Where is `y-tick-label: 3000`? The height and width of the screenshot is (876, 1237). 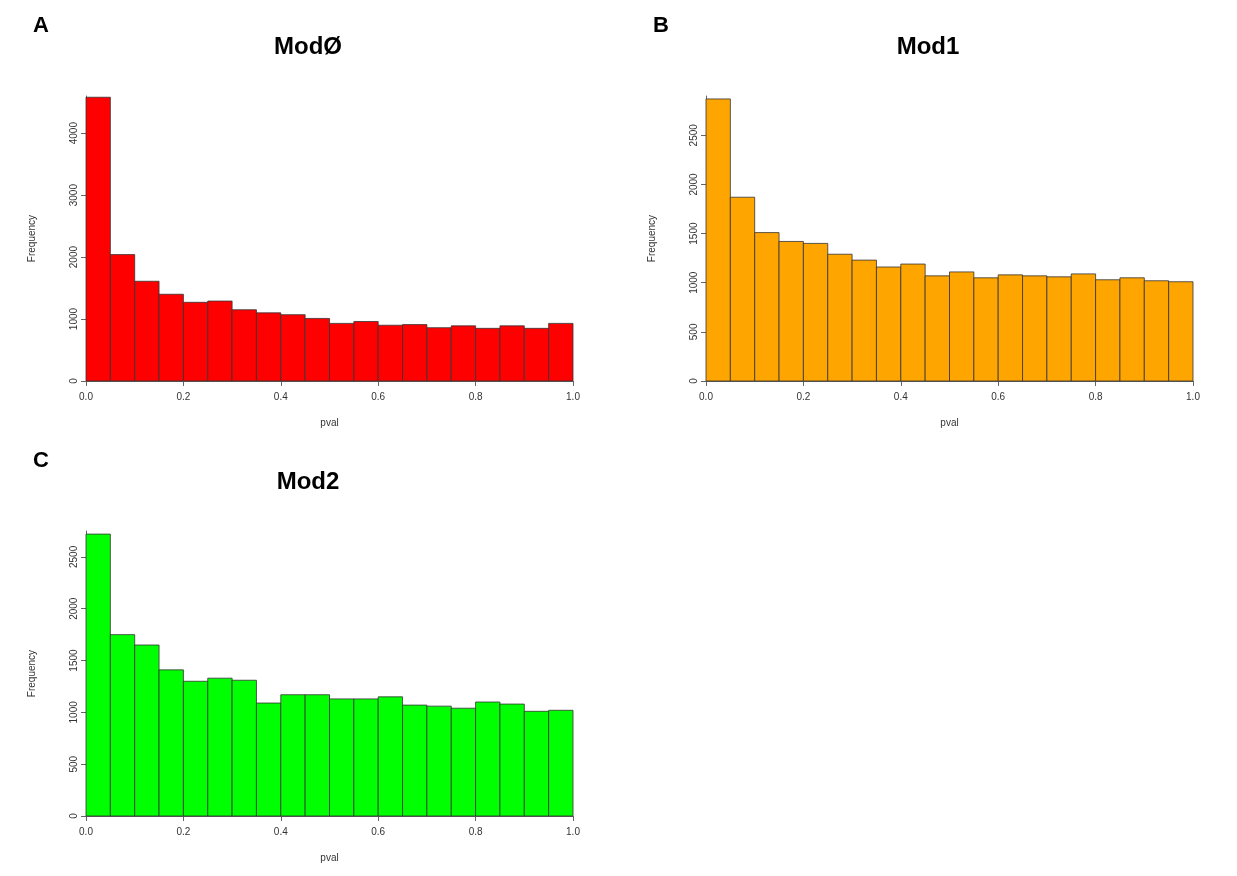 y-tick-label: 3000 is located at coordinates (73, 195).